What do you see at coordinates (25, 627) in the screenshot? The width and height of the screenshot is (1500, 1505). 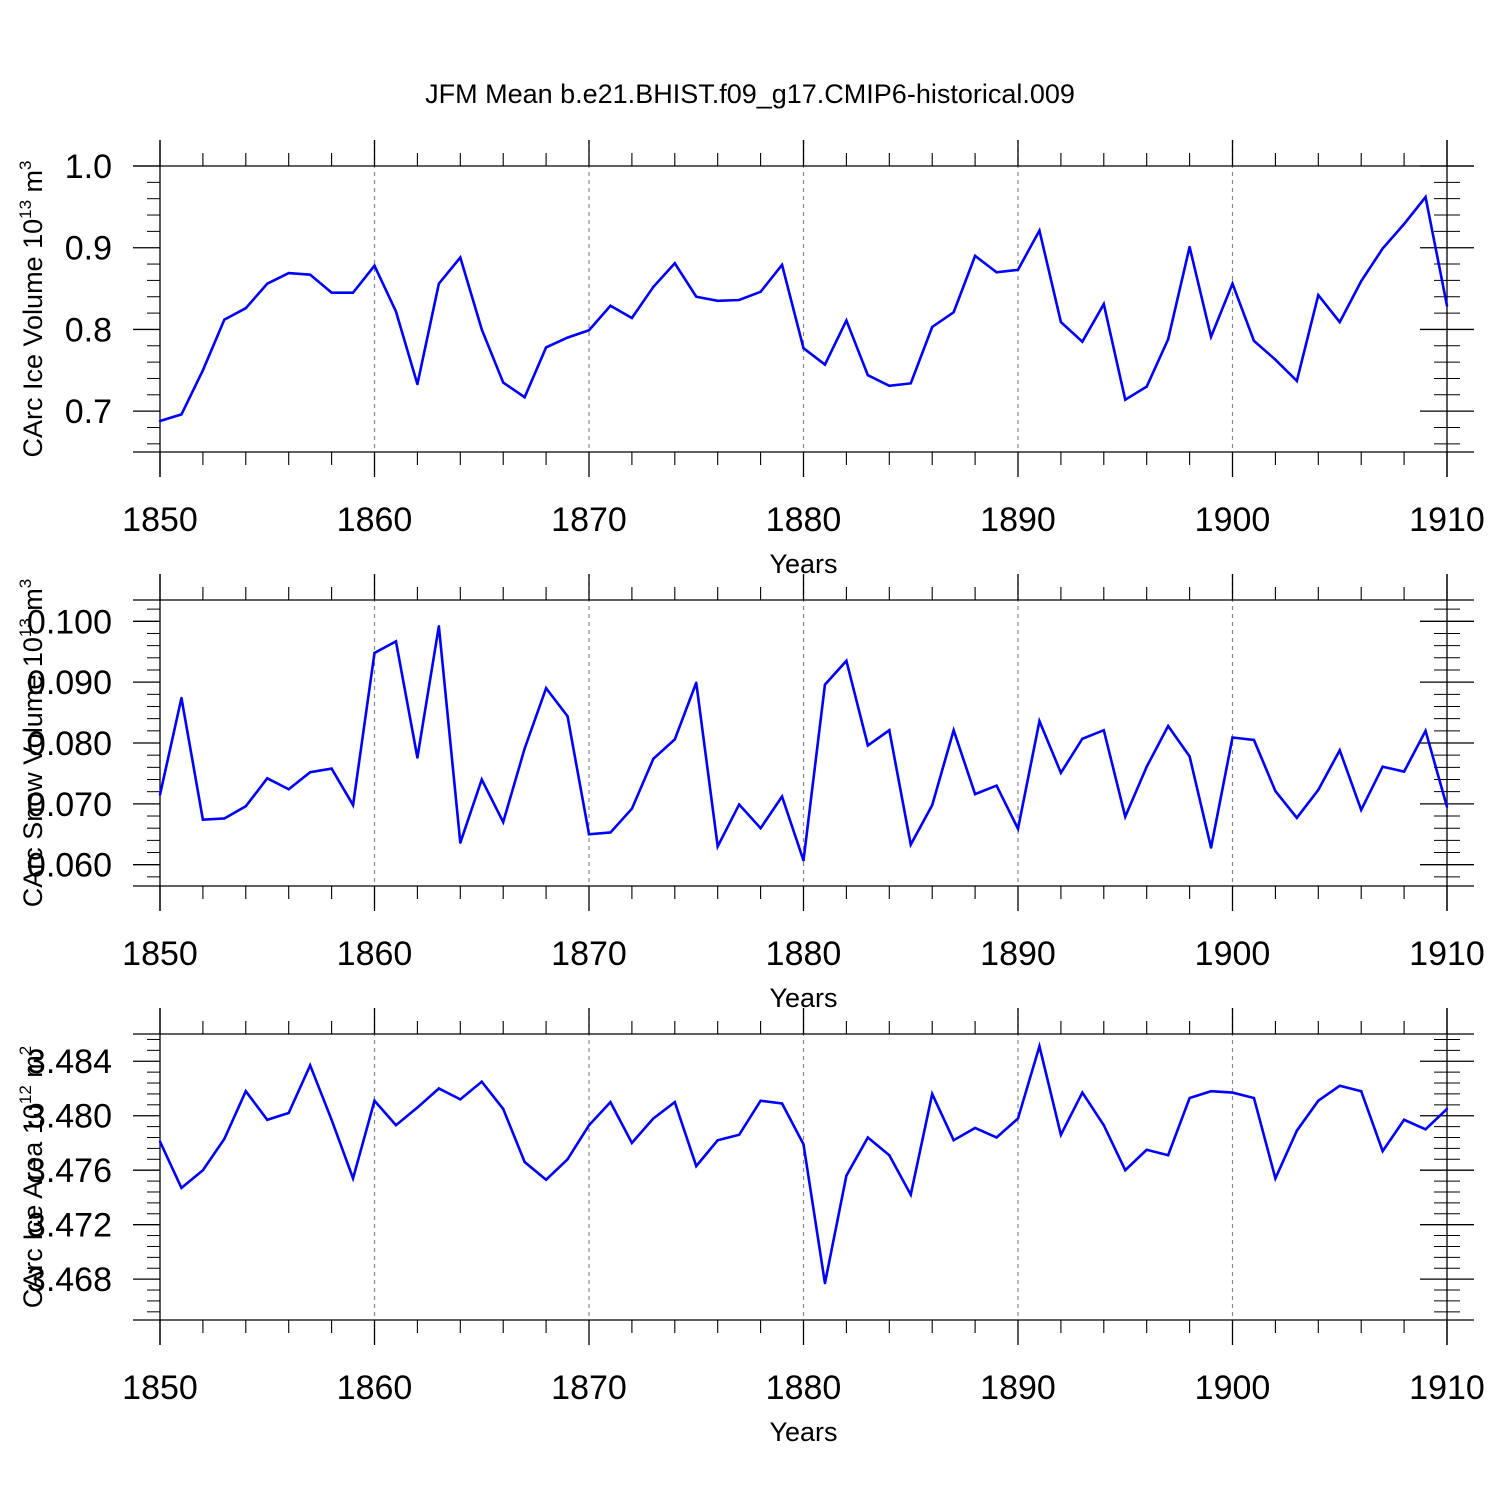 I see `y-axis-title-exponent: 13` at bounding box center [25, 627].